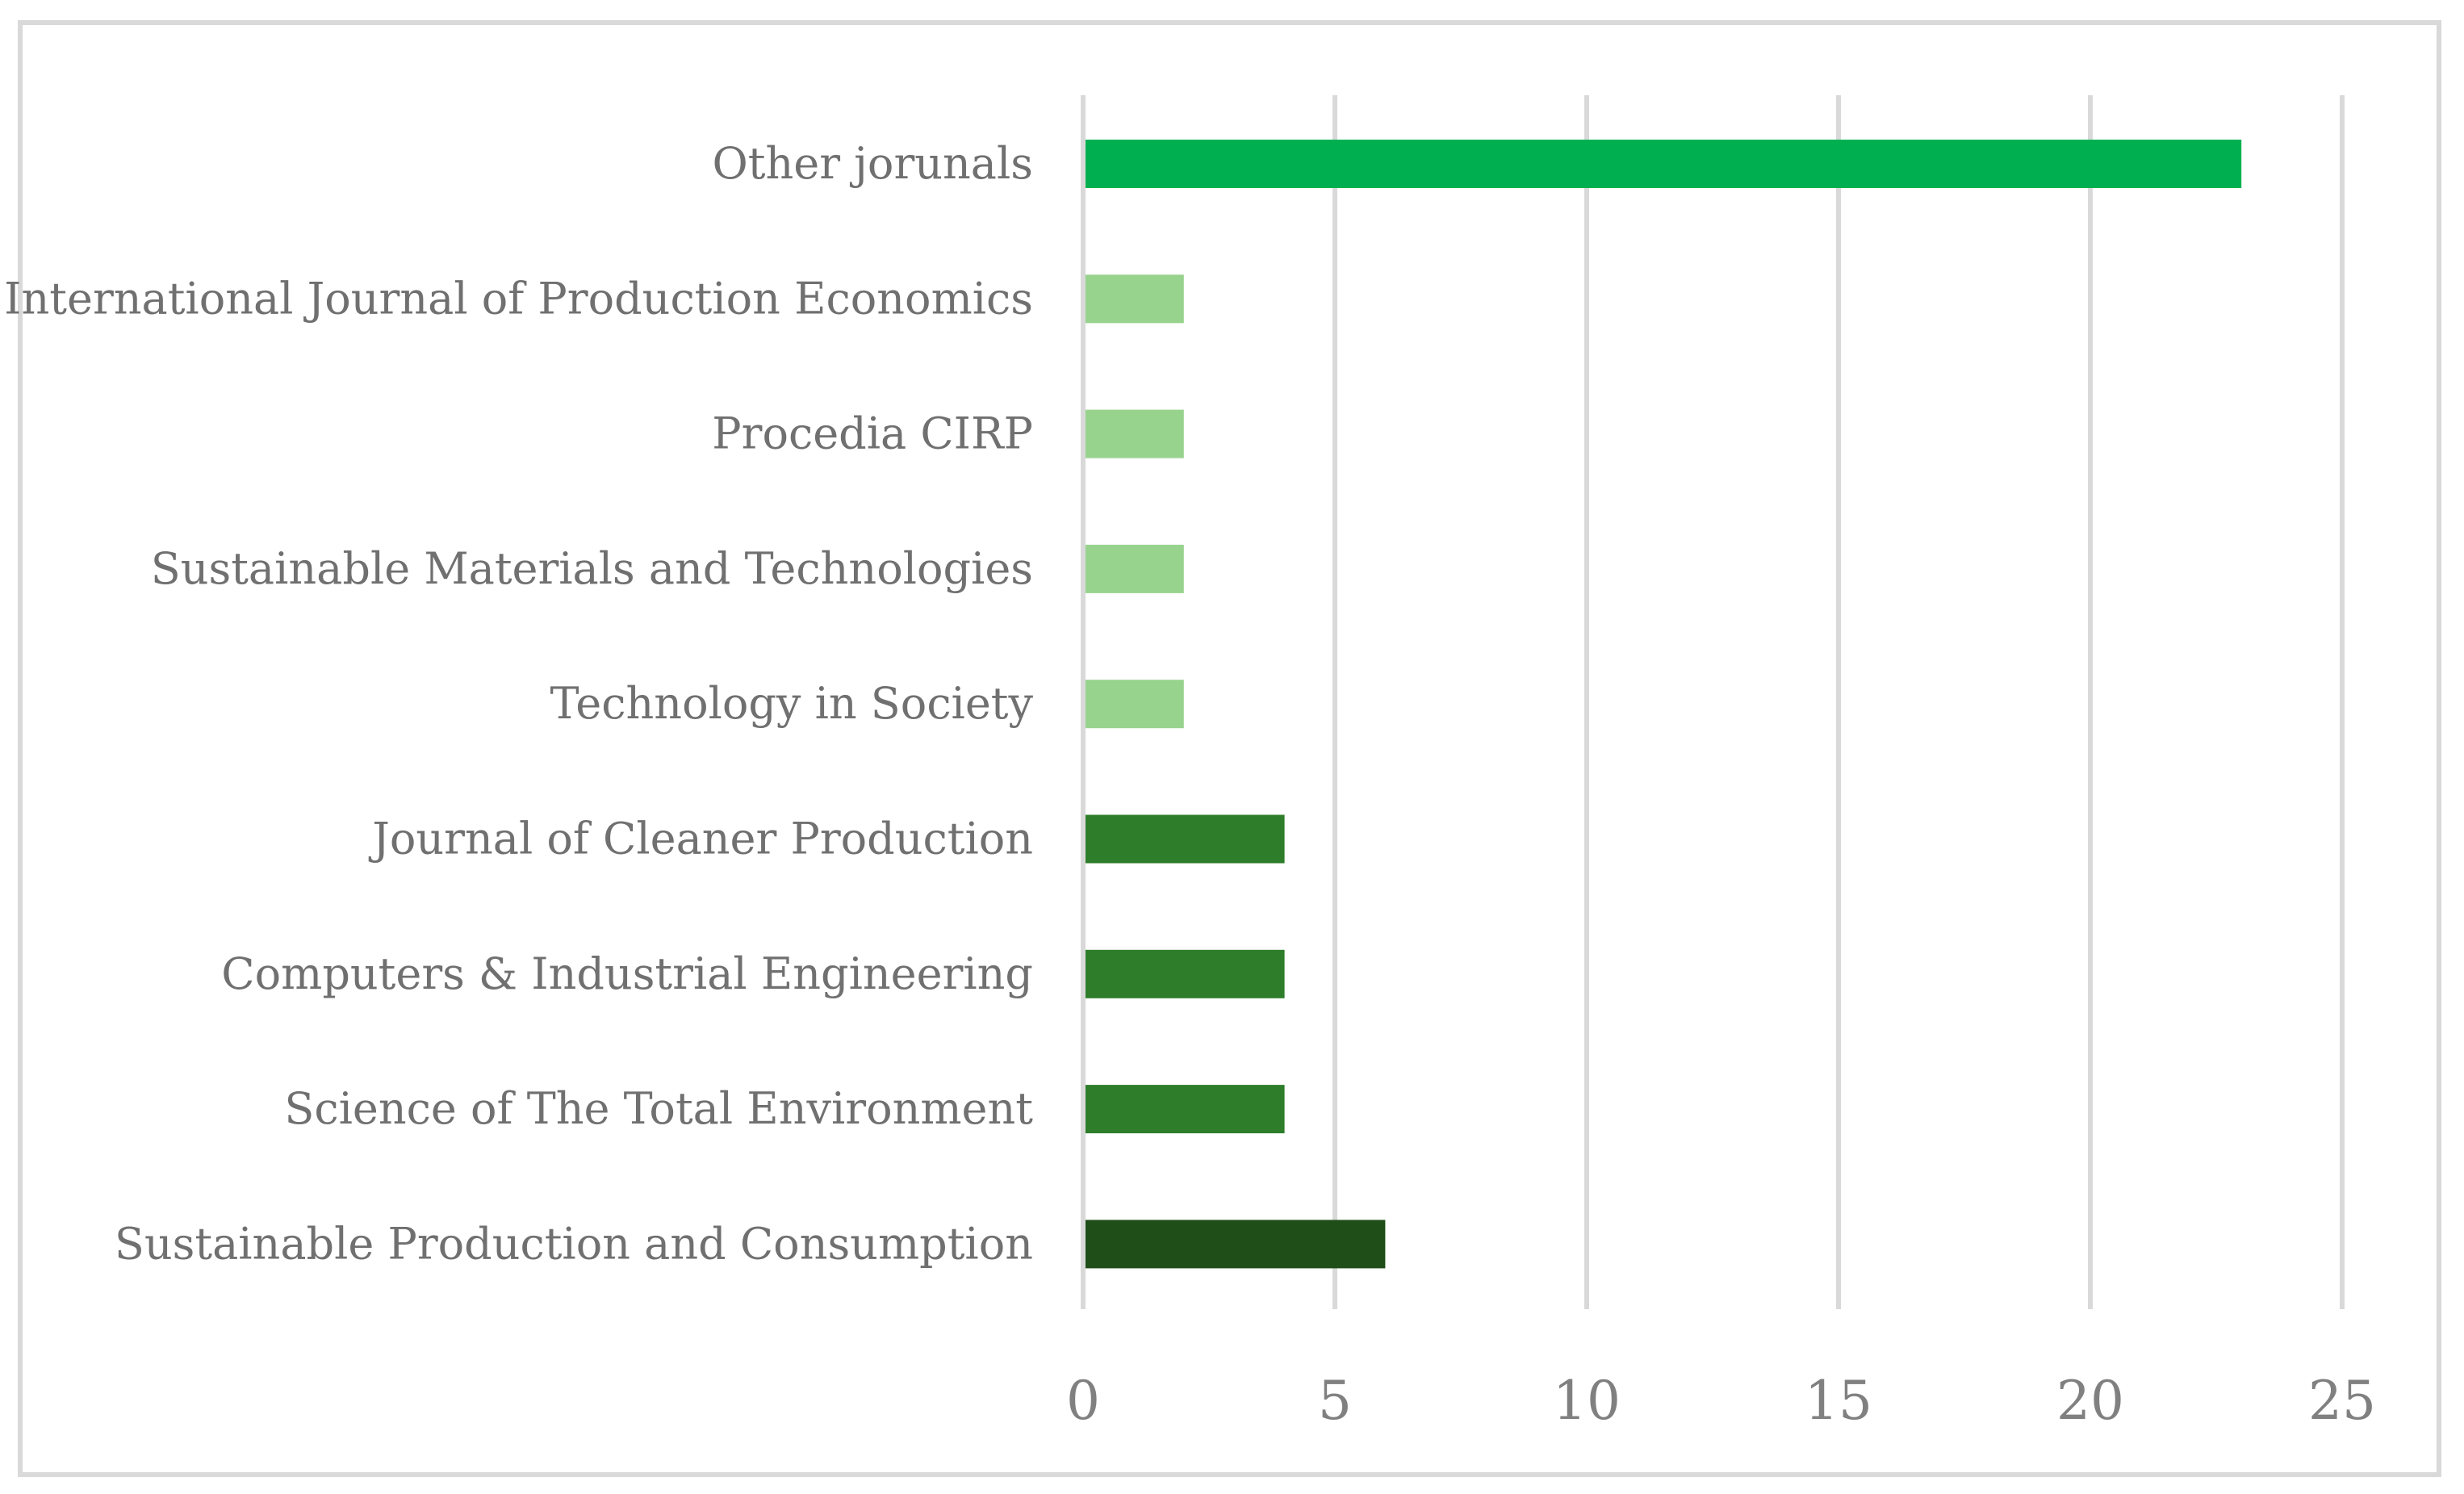  I want to click on x-axis-tick-labels: 0 5 10 15 20 25, so click(1721, 1401).